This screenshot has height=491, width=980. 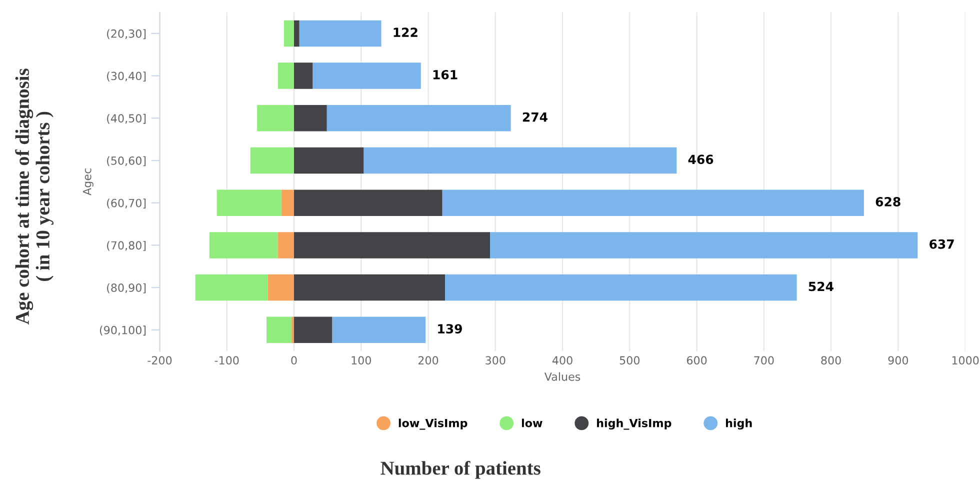 What do you see at coordinates (160, 360) in the screenshot?
I see `x-tick-label: -200` at bounding box center [160, 360].